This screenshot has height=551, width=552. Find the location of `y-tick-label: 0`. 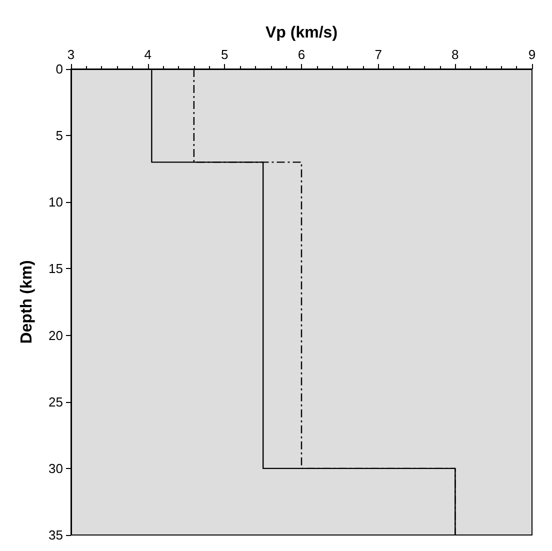

y-tick-label: 0 is located at coordinates (59, 69).